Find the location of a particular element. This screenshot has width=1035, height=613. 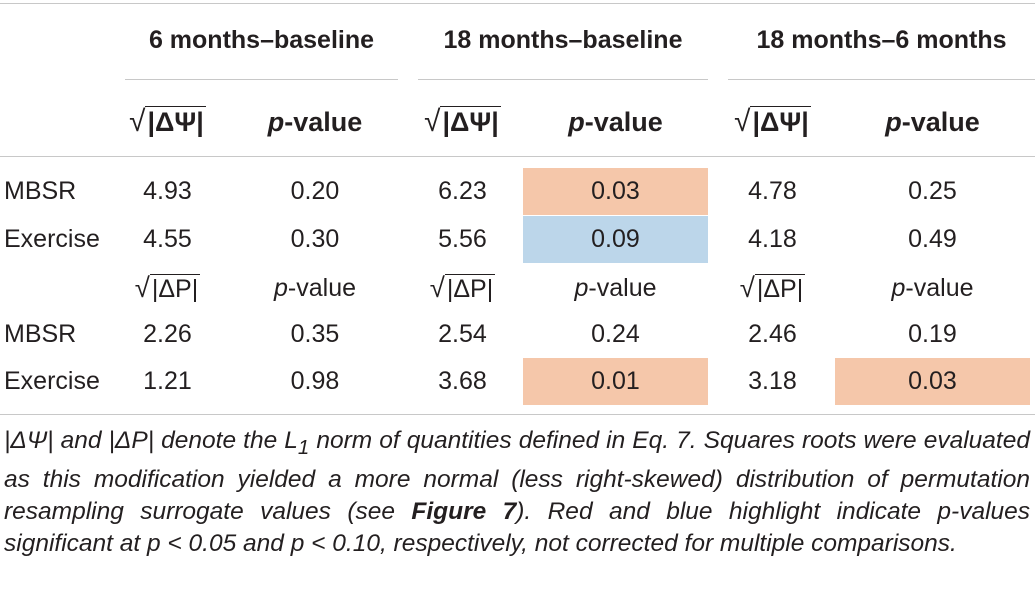

table-cell: 0.25 is located at coordinates (932, 191).